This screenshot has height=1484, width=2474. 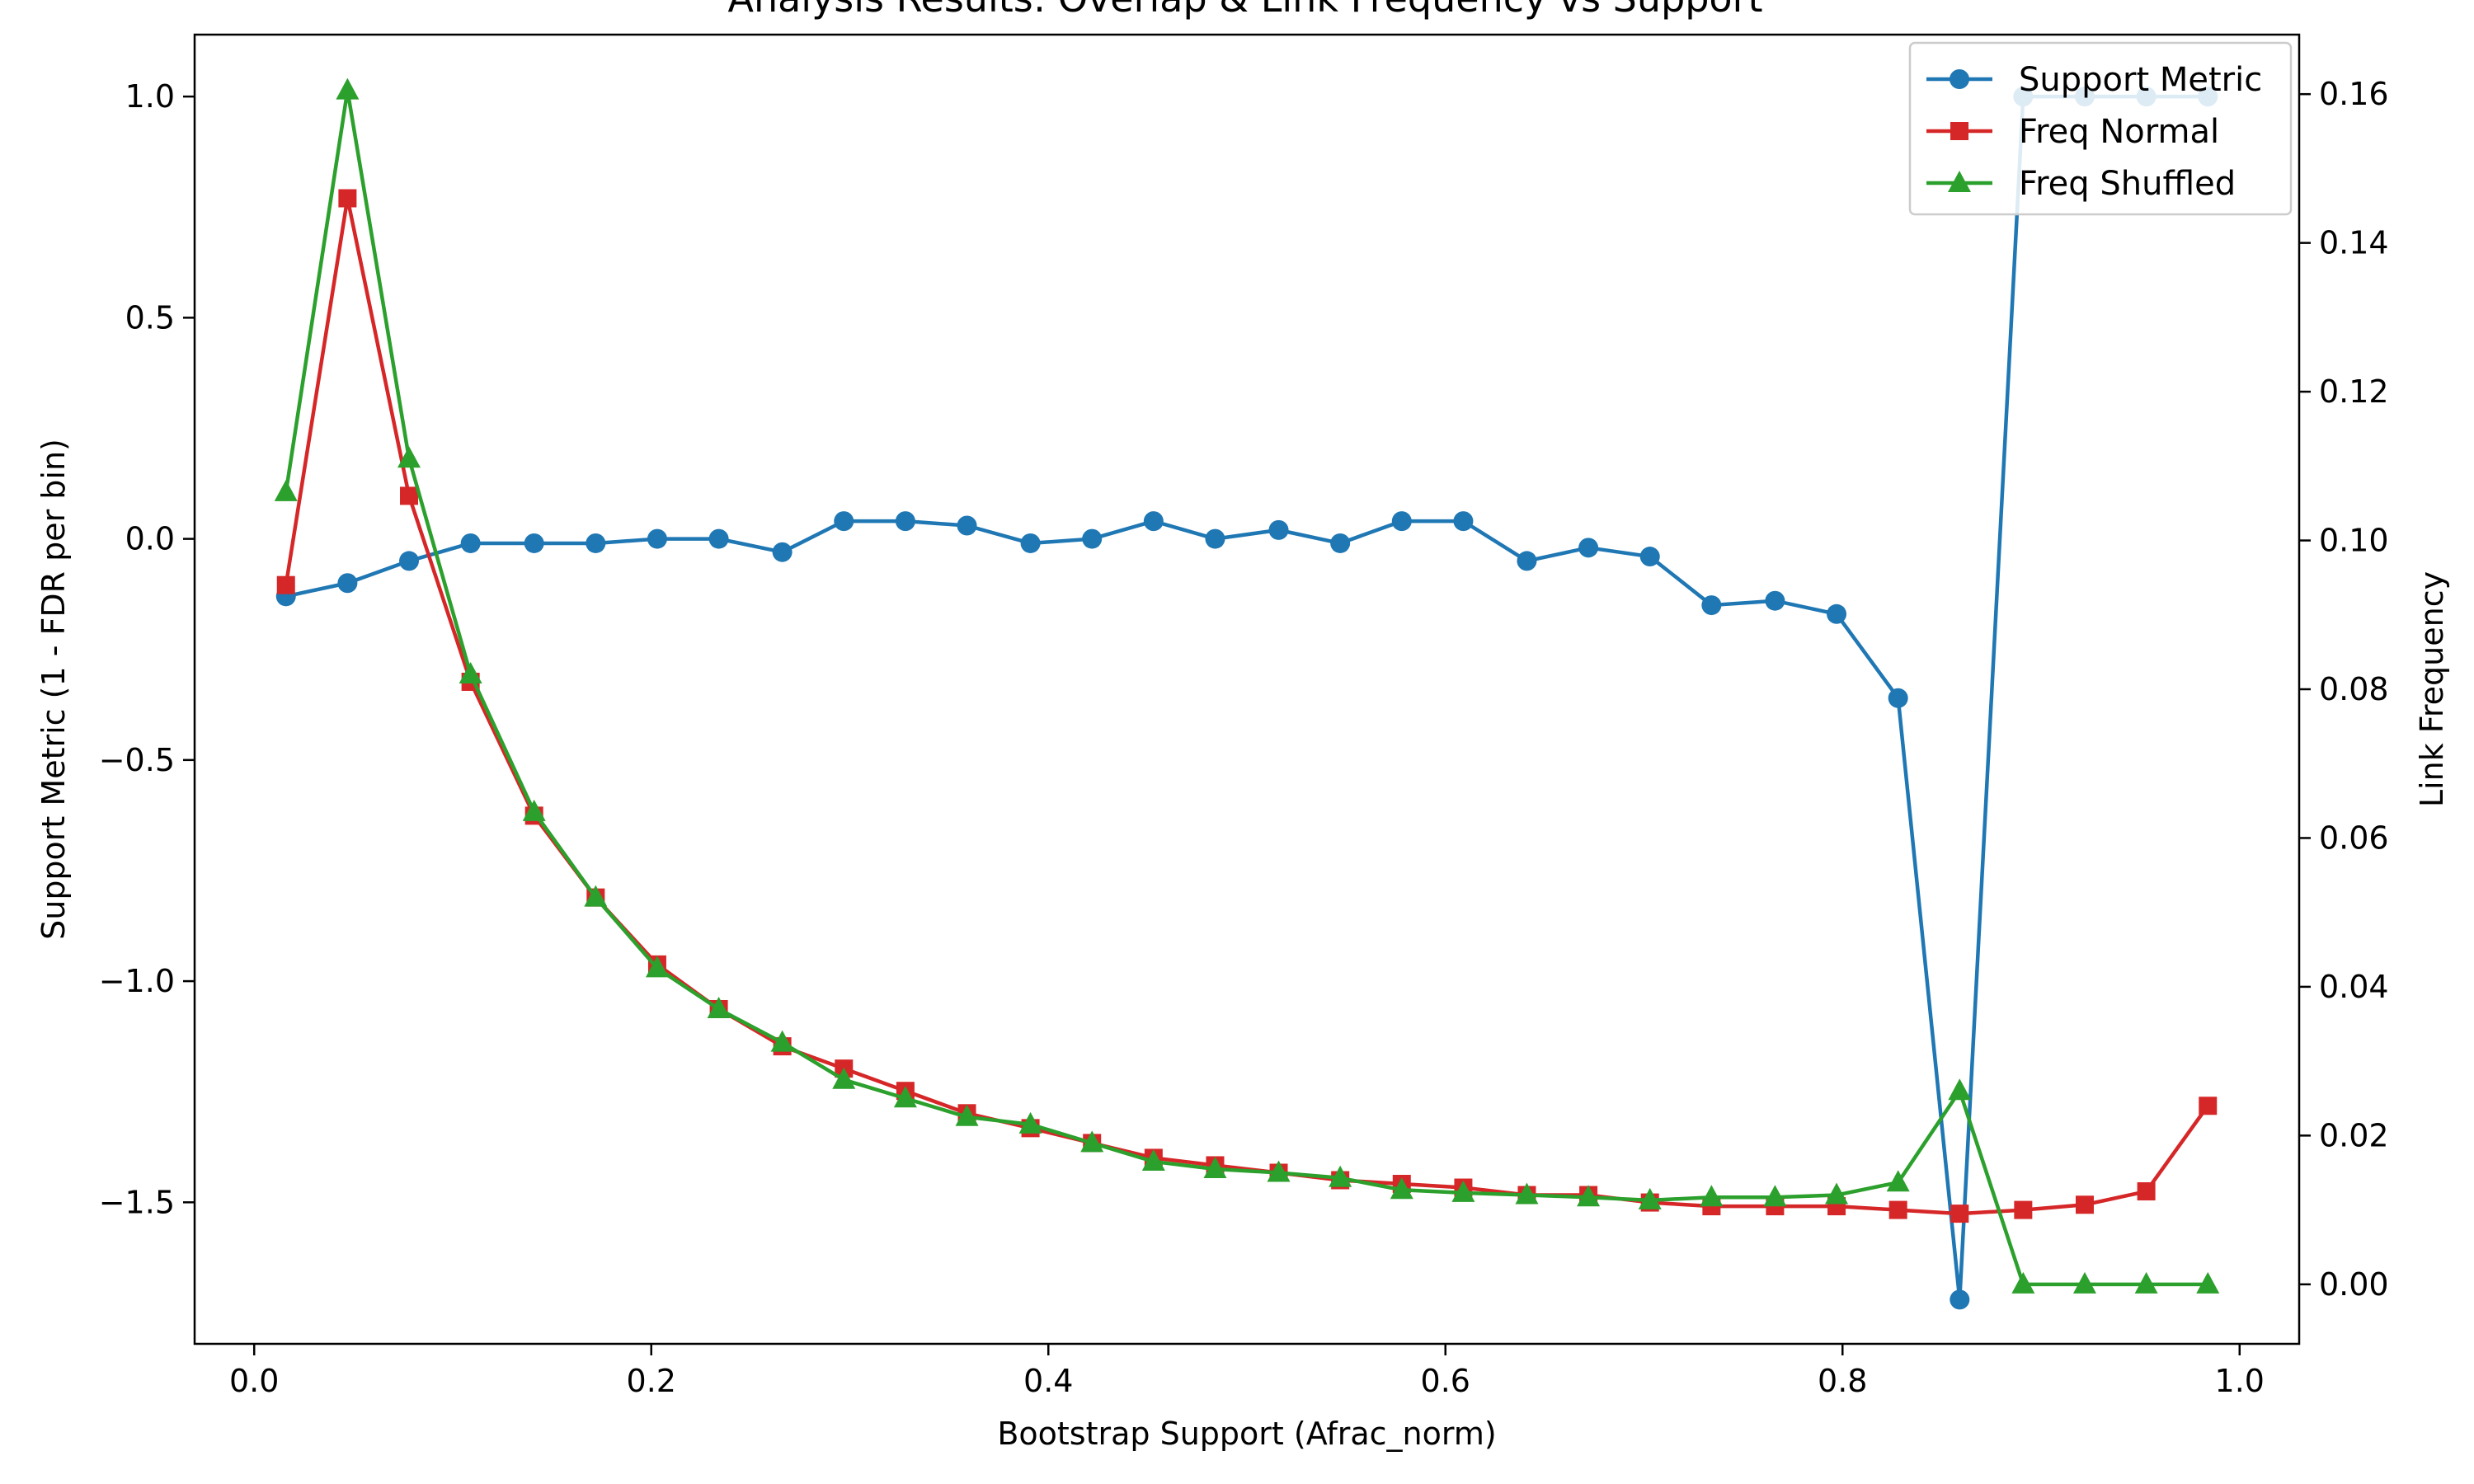 What do you see at coordinates (2354, 1284) in the screenshot?
I see `y2-tick-label: 0.00` at bounding box center [2354, 1284].